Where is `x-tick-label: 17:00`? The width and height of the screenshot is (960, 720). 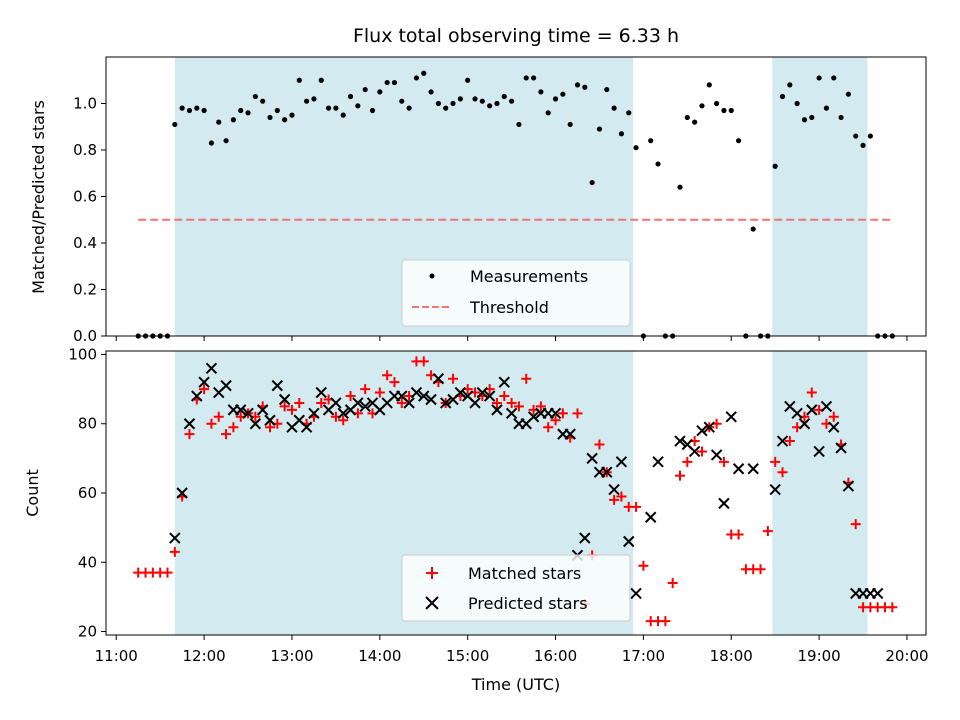
x-tick-label: 17:00 is located at coordinates (643, 656).